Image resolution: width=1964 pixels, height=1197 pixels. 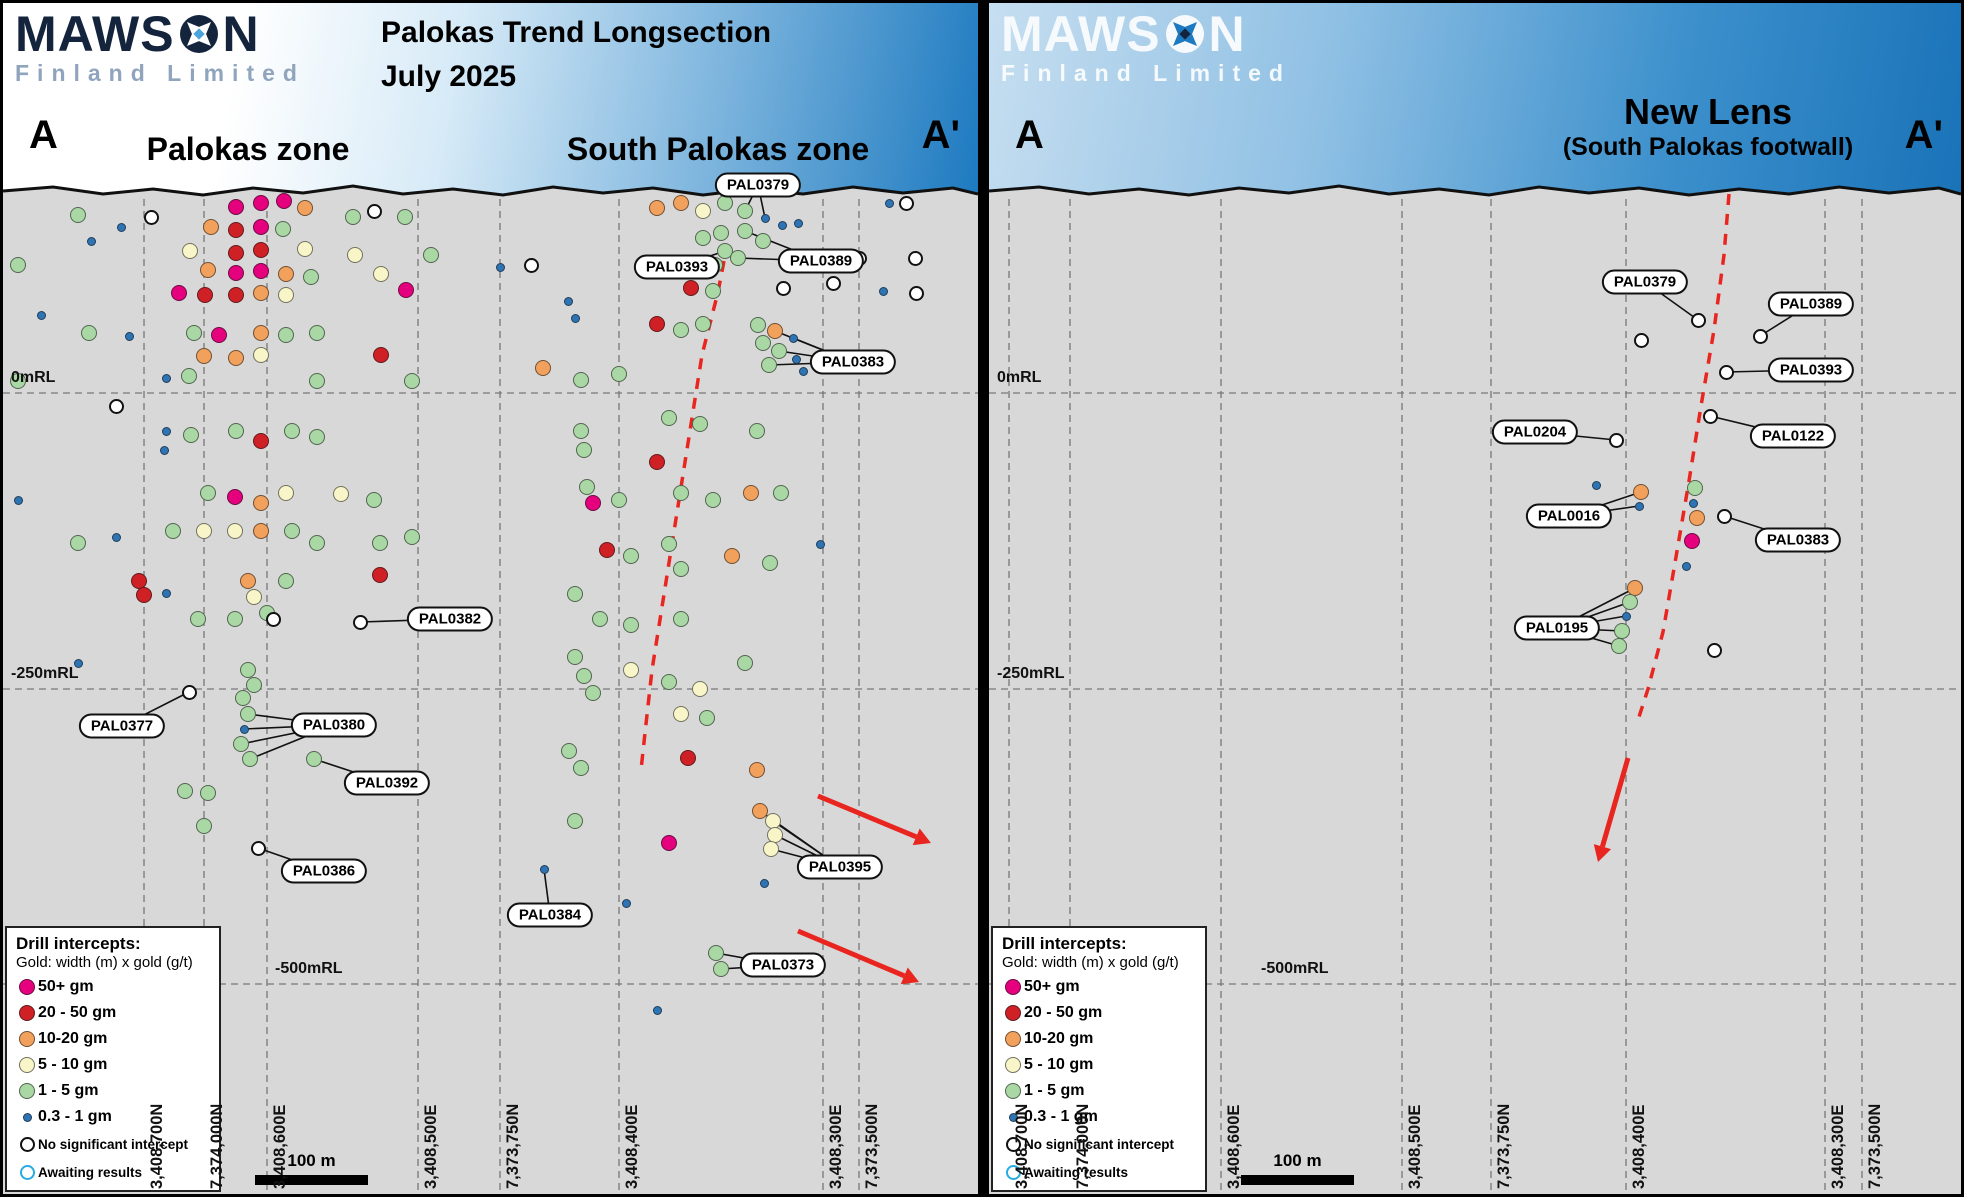 I want to click on coordinate-label: 3,408,400E, so click(x=632, y=1146).